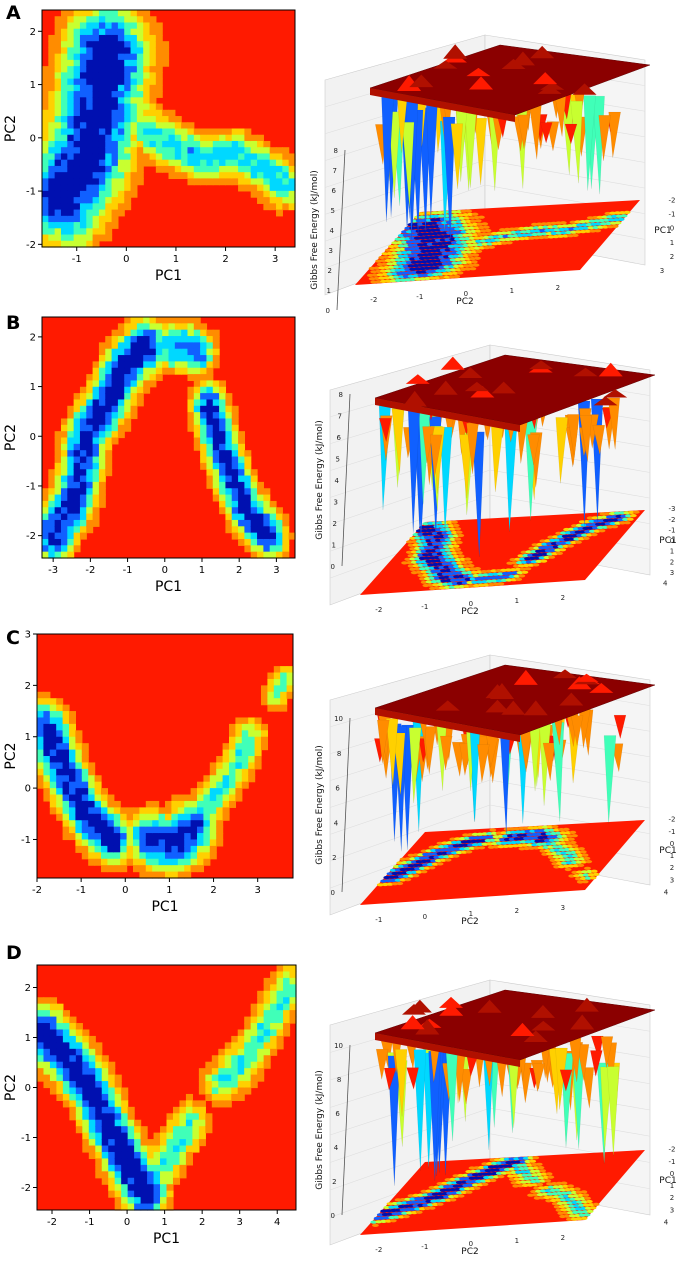 Image resolution: width=685 pixels, height=1265 pixels. I want to click on contour-cells, so click(169, 438).